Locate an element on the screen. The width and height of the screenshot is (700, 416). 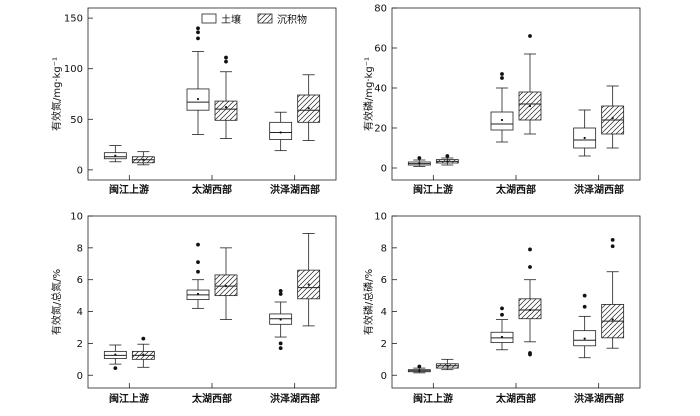
y-axis-label: 有效氮/mg·kg⁻¹ is located at coordinates (56, 94).